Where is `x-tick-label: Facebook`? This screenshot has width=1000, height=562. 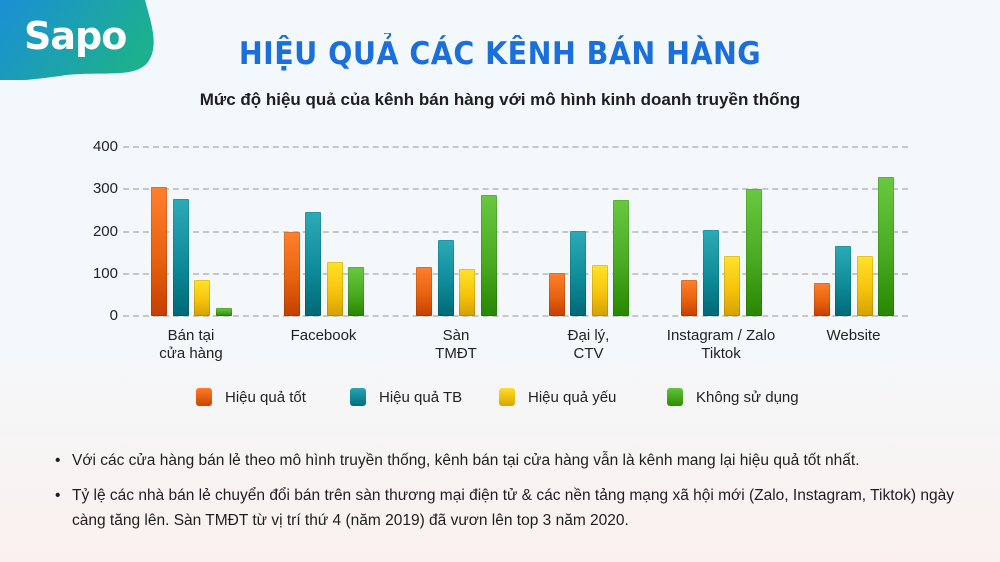
x-tick-label: Facebook is located at coordinates (323, 335).